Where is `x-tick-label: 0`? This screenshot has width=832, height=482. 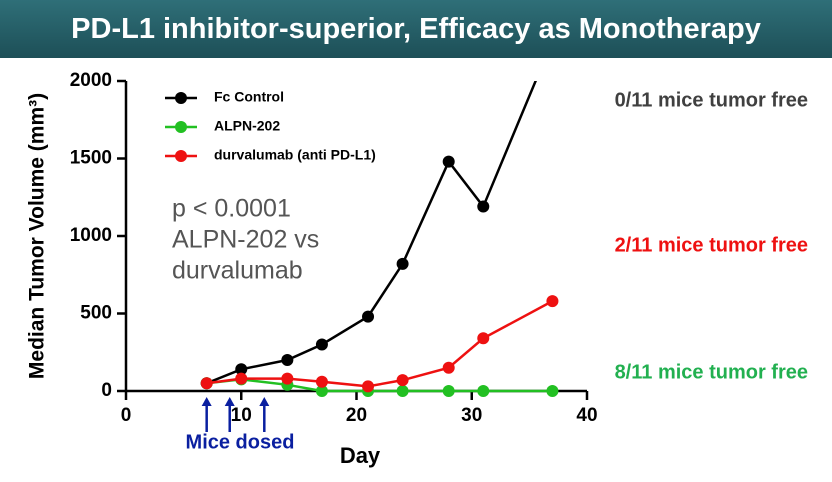
x-tick-label: 0 is located at coordinates (126, 415).